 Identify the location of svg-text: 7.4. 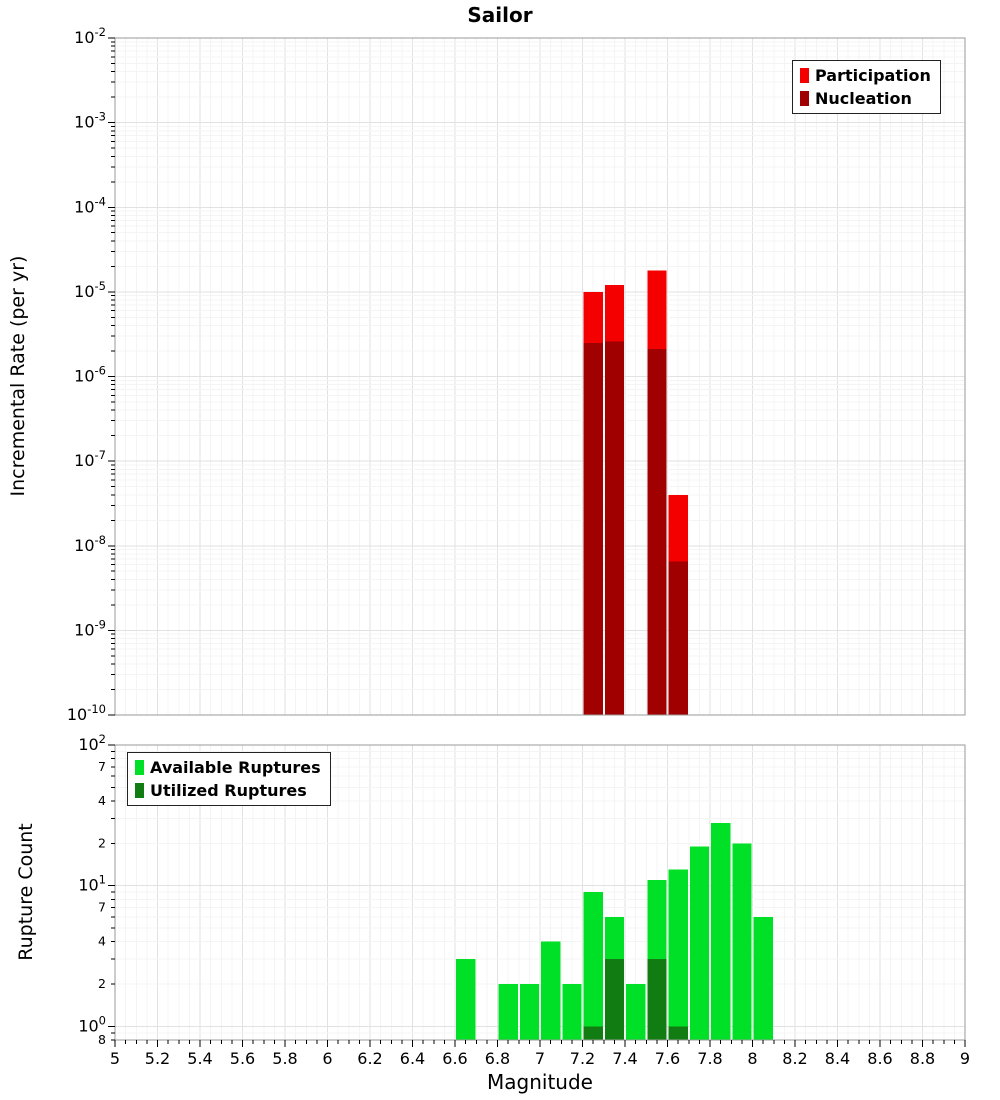
(624, 1058).